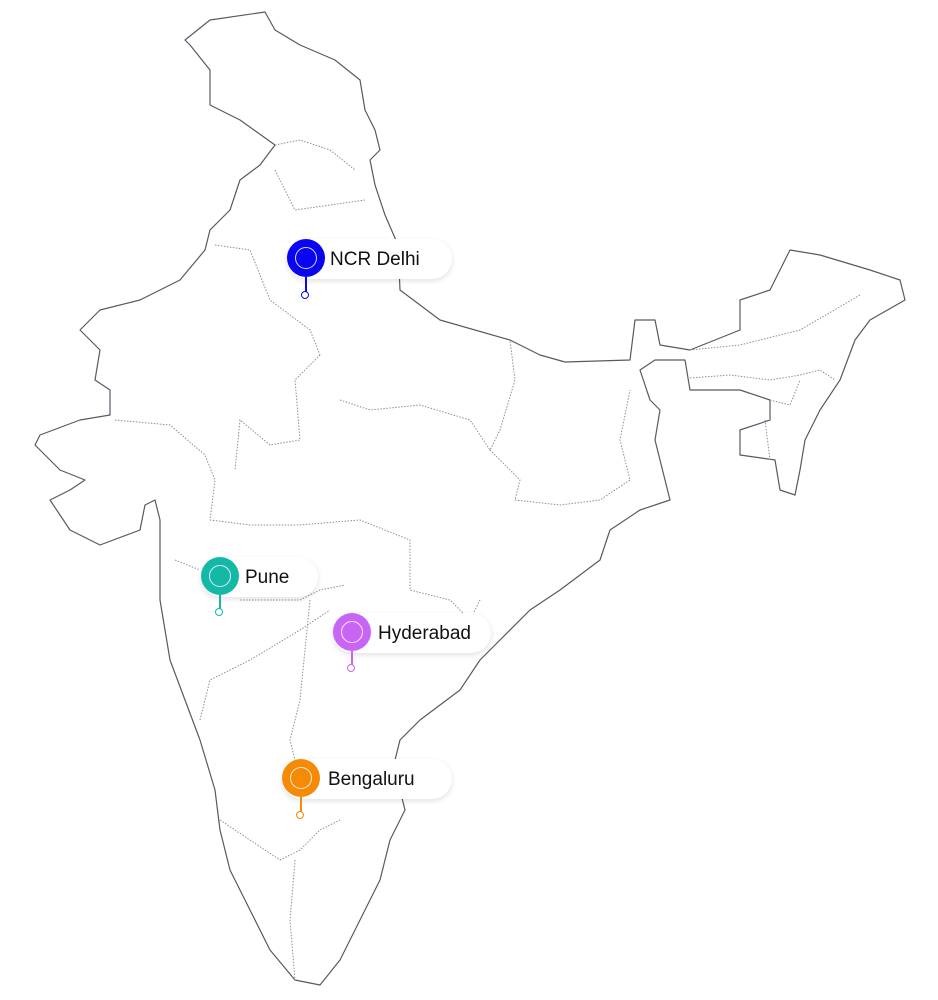 The height and width of the screenshot is (1000, 938). What do you see at coordinates (424, 633) in the screenshot?
I see `marker-label: Hyderabad` at bounding box center [424, 633].